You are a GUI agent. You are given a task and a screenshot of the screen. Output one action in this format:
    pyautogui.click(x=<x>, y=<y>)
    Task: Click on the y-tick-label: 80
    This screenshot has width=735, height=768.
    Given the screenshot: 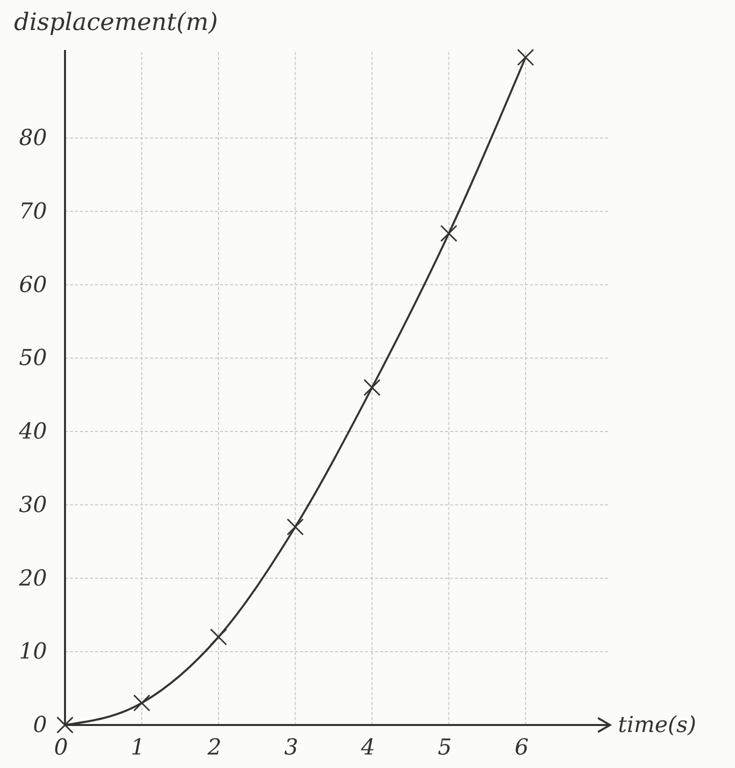 What is the action you would take?
    pyautogui.click(x=33, y=139)
    